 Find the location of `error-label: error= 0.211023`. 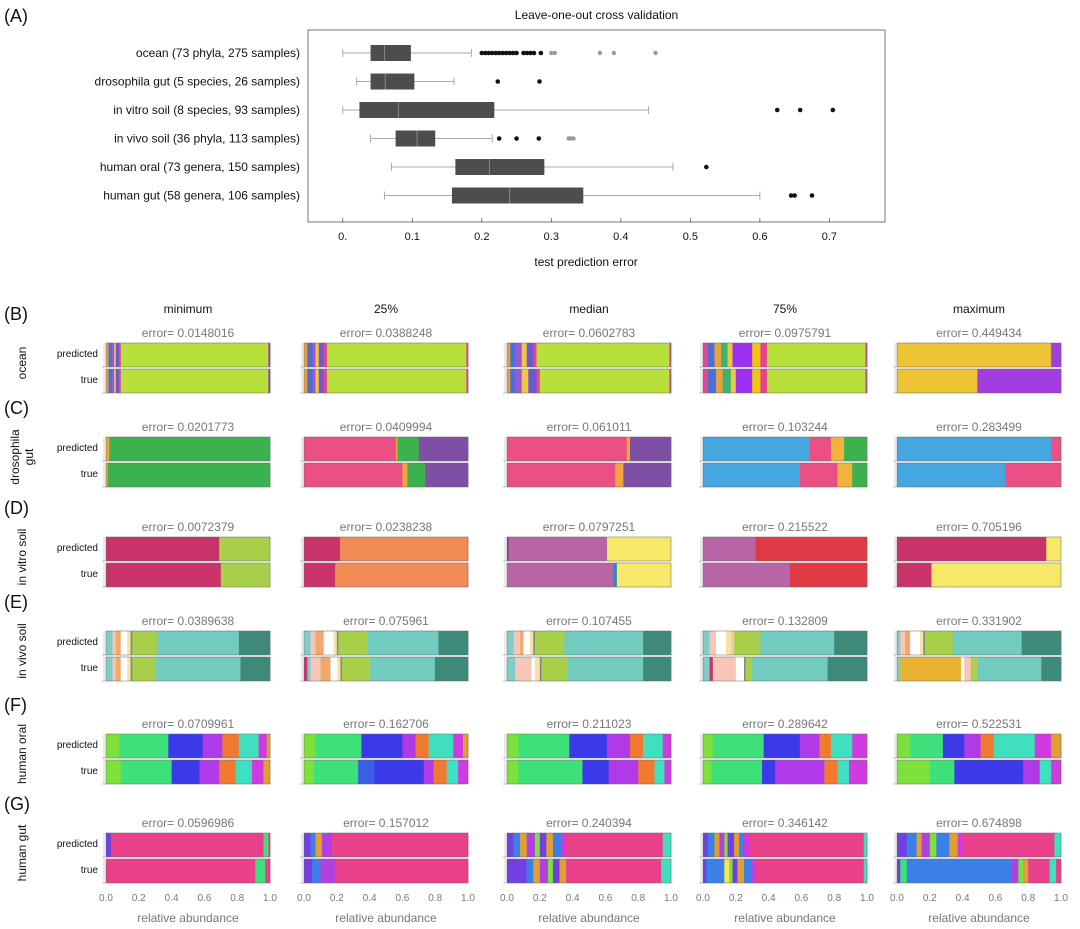

error-label: error= 0.211023 is located at coordinates (589, 724).